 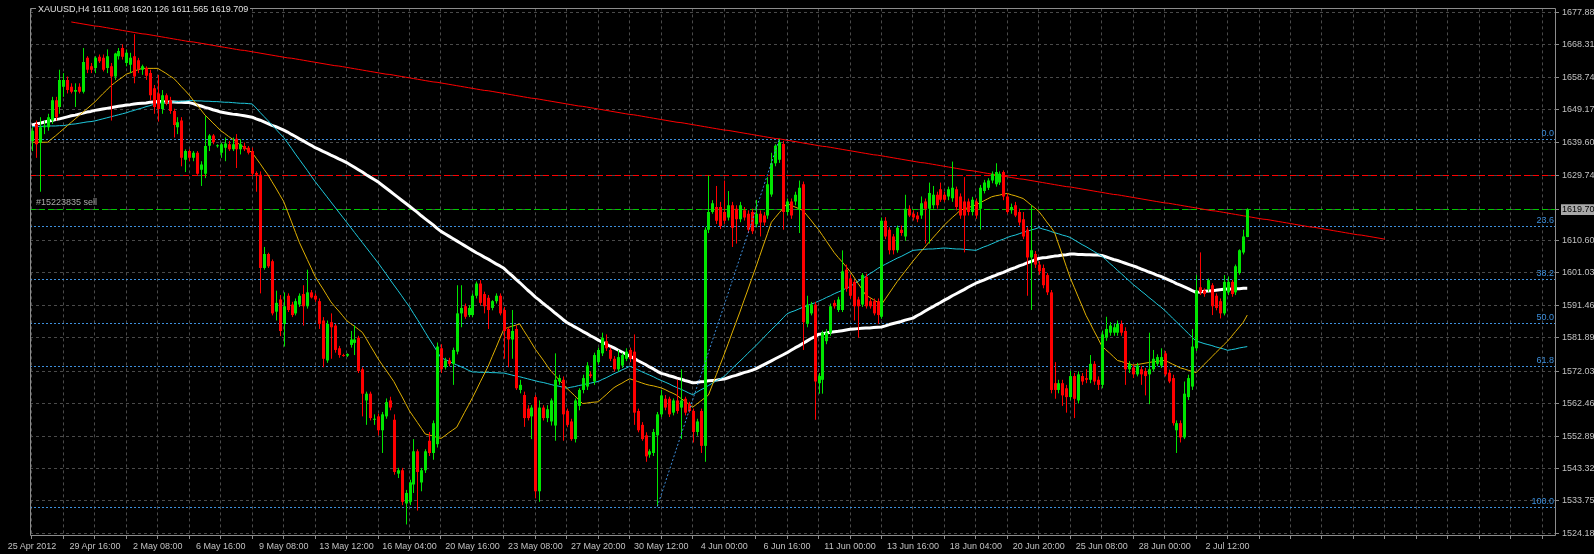 What do you see at coordinates (220, 545) in the screenshot?
I see `x-tick-label: 6 May 16:00` at bounding box center [220, 545].